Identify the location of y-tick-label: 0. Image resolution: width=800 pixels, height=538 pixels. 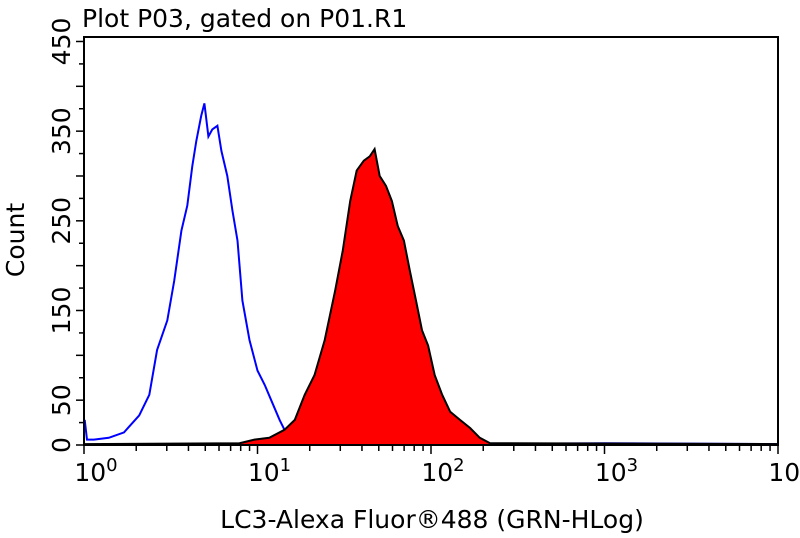
(61, 445).